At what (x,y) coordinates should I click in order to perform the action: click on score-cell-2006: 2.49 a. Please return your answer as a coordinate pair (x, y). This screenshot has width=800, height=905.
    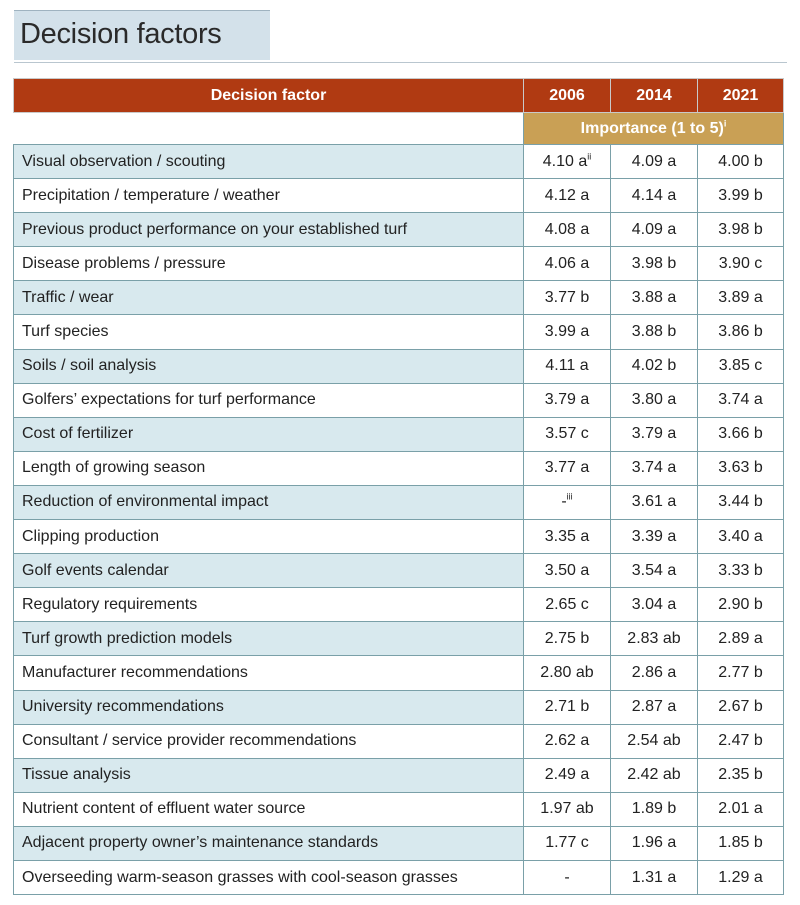
    Looking at the image, I should click on (567, 775).